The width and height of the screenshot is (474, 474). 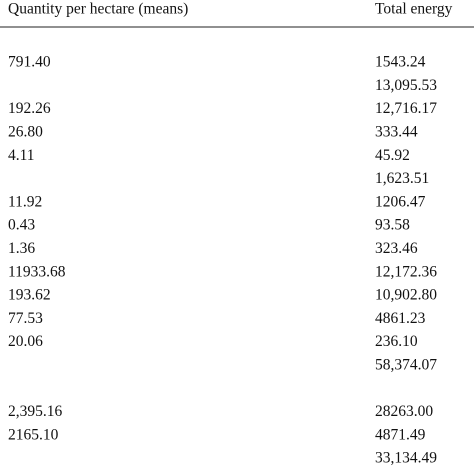 I want to click on table-cell: 791.40, so click(x=29, y=62).